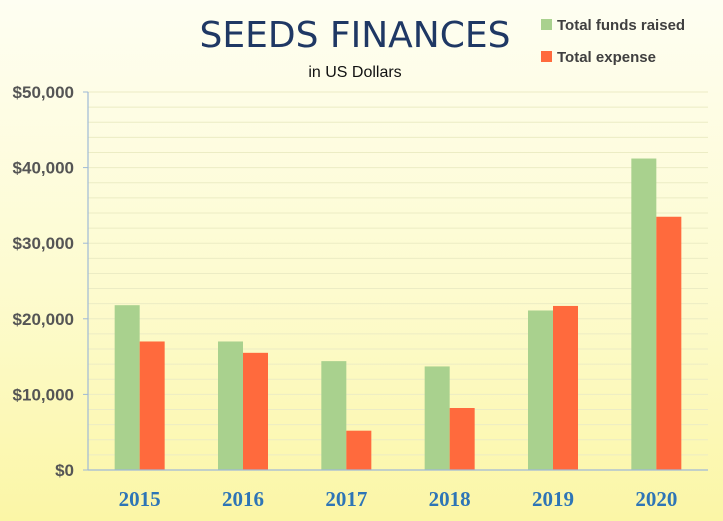 This screenshot has width=723, height=521. I want to click on legend-label: Total expense, so click(606, 57).